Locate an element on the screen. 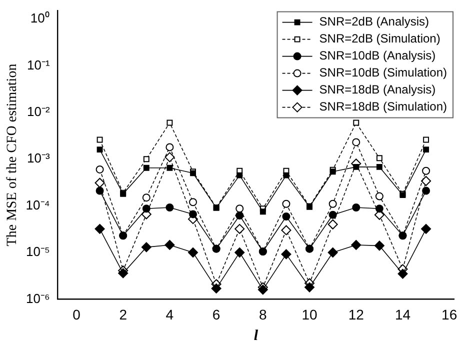 The height and width of the screenshot is (345, 474). y-tick-label: 10⁻³ is located at coordinates (39, 158).